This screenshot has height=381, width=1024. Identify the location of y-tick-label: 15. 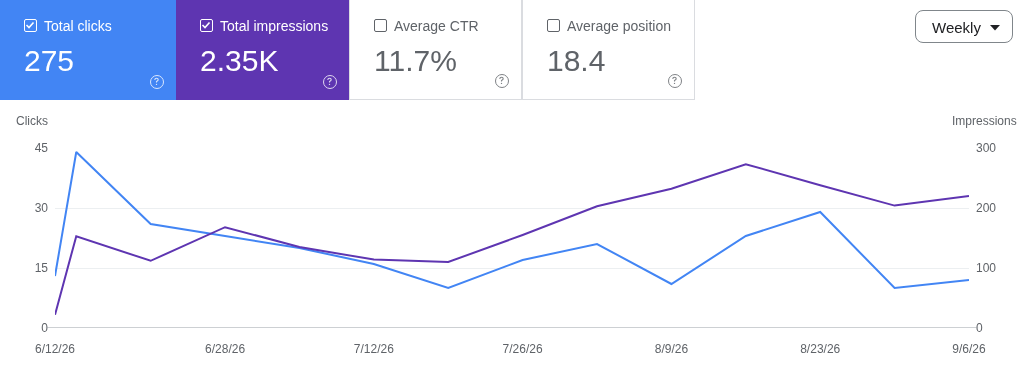
(41, 268).